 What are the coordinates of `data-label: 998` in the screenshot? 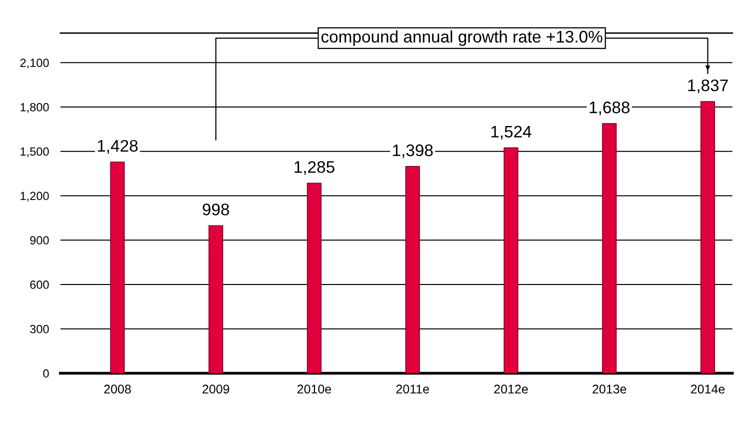 It's located at (216, 210).